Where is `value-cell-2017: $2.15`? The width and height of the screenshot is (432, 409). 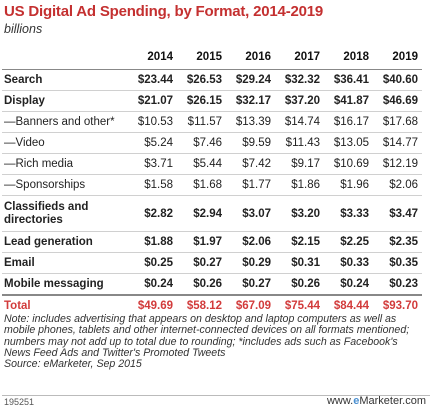 value-cell-2017: $2.15 is located at coordinates (305, 242).